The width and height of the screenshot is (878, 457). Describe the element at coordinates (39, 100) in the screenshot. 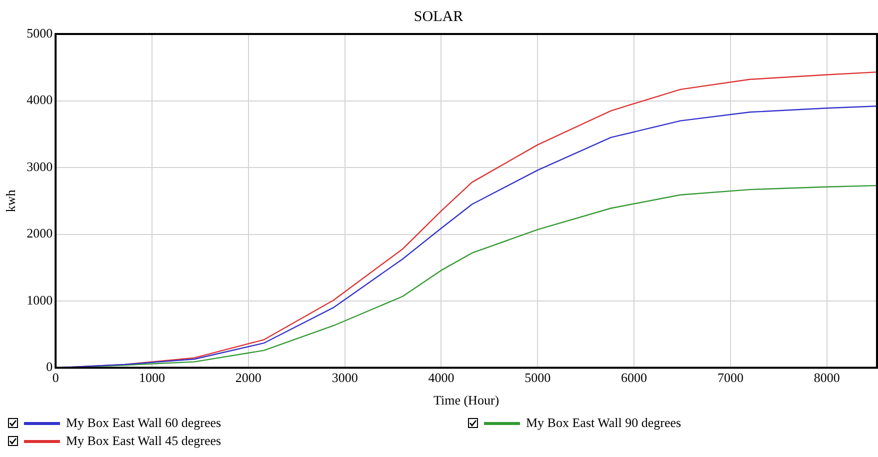

I see `y-tick-label: 4000` at that location.